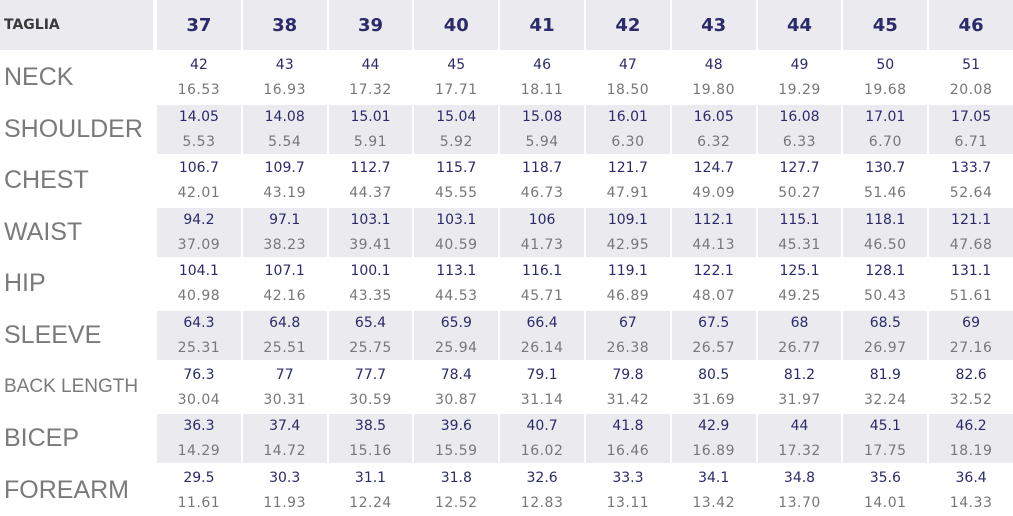 The image size is (1013, 516). Describe the element at coordinates (284, 335) in the screenshot. I see `size-cell: 64.8 25.51` at that location.